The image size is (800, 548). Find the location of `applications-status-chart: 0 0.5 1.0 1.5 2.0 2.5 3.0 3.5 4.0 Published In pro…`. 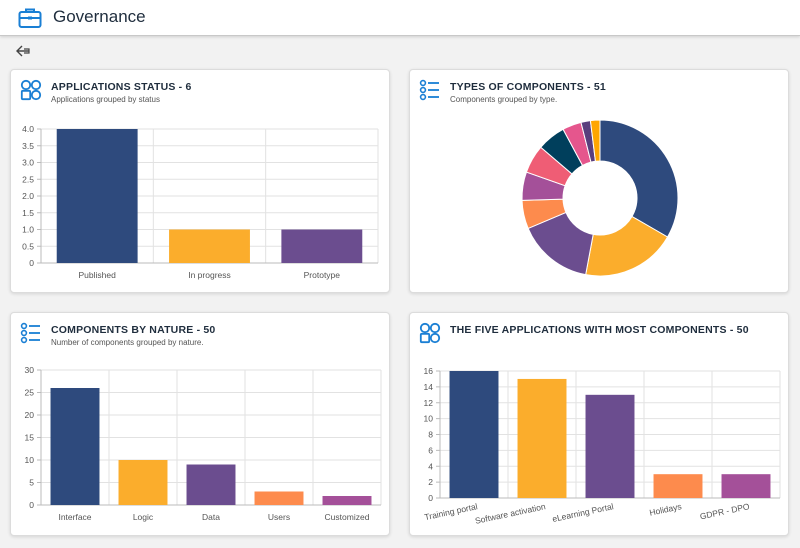

applications-status-chart: 0 0.5 1.0 1.5 2.0 2.5 3.0 3.5 4.0 Published In pro… is located at coordinates (200, 202).